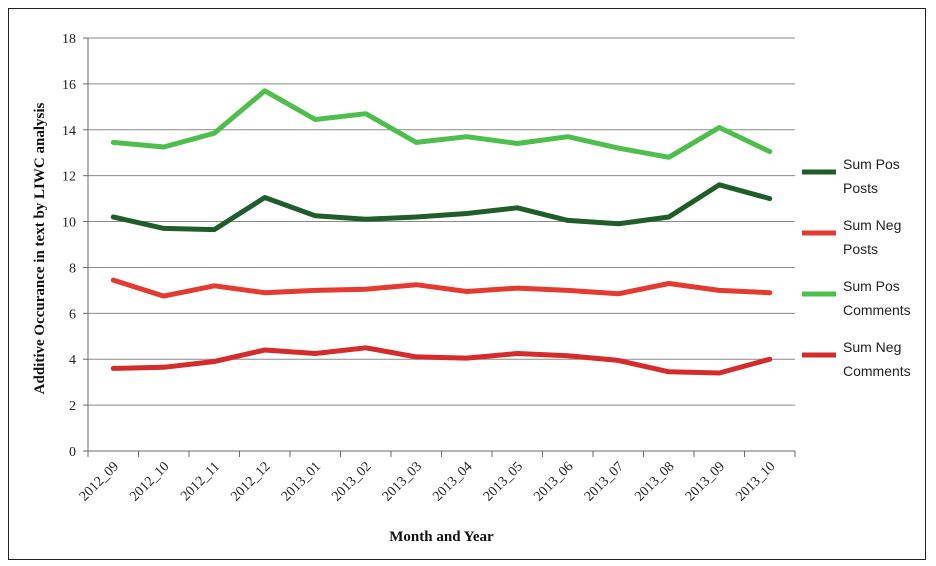 The width and height of the screenshot is (936, 566). Describe the element at coordinates (250, 481) in the screenshot. I see `x-tick-label: 2012_12` at that location.